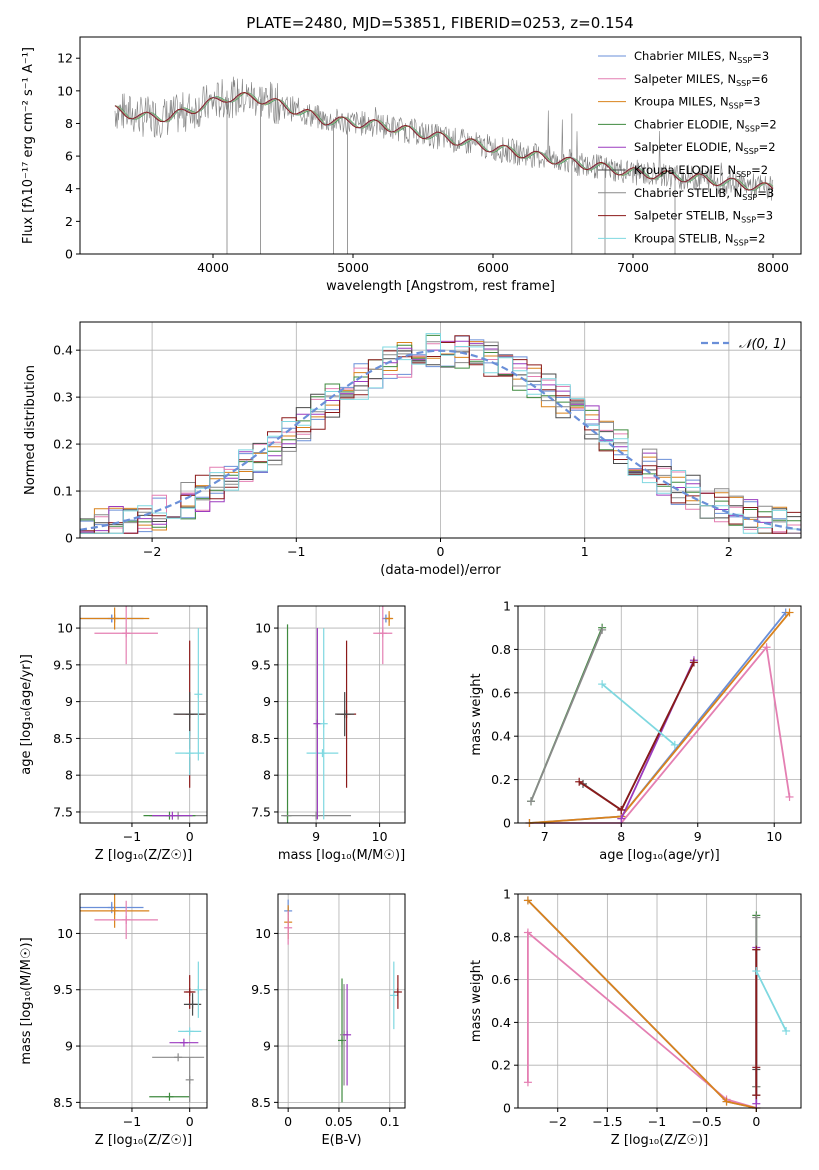  Describe the element at coordinates (476, 1001) in the screenshot. I see `massweight-vs-Z-ylabel: mass weight` at that location.